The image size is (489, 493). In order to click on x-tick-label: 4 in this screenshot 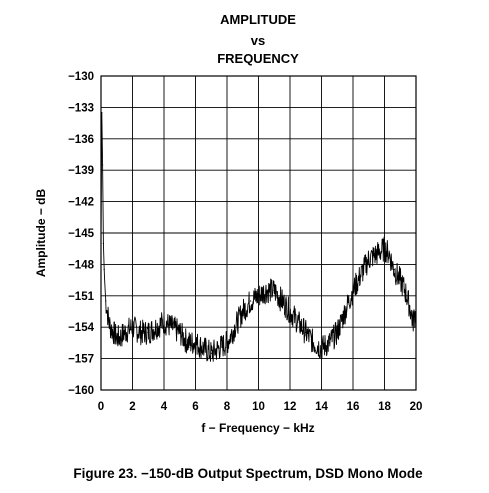, I will do `click(164, 407)`.